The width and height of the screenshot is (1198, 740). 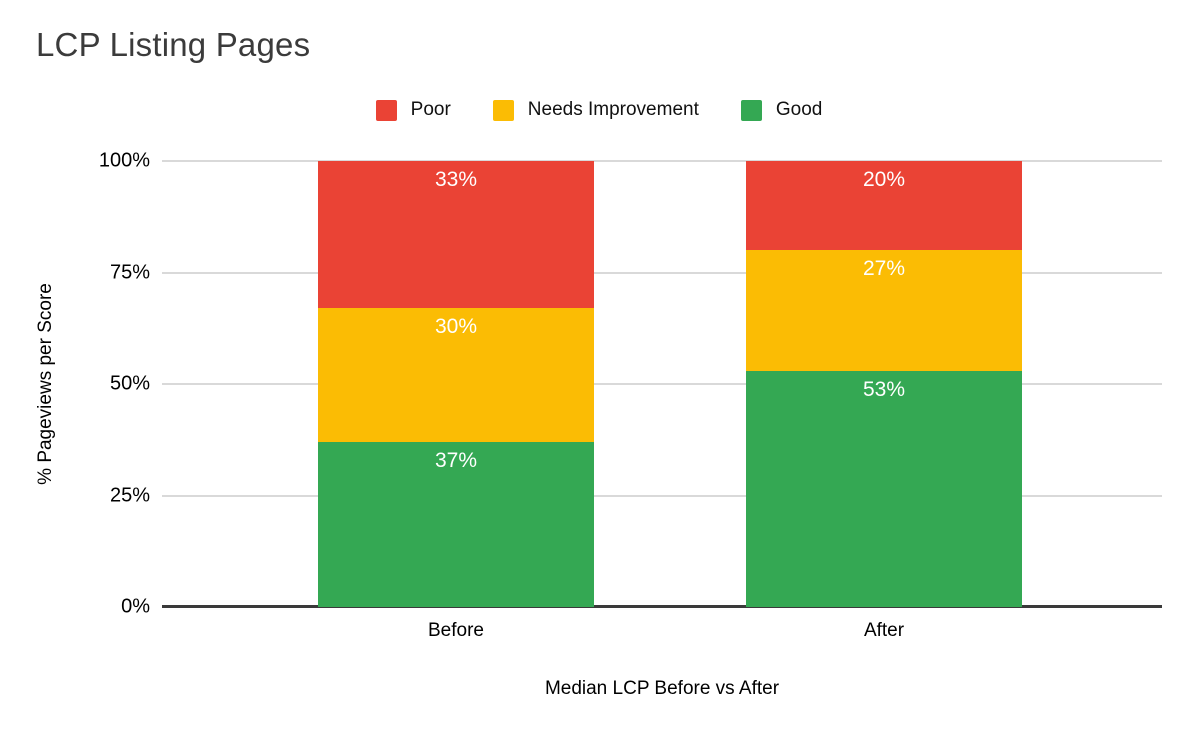 I want to click on bar-segment-value-label: 20%, so click(x=884, y=180).